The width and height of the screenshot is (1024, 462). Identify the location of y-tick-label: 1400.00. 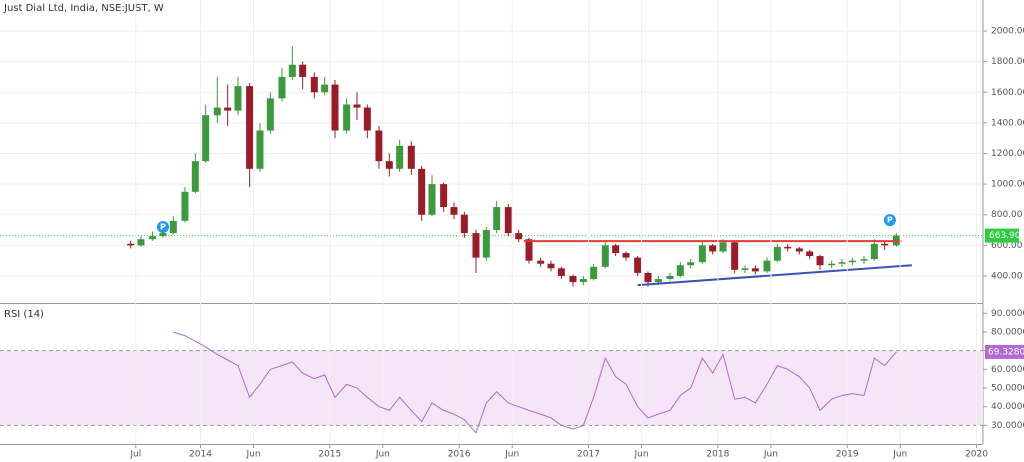
(1007, 123).